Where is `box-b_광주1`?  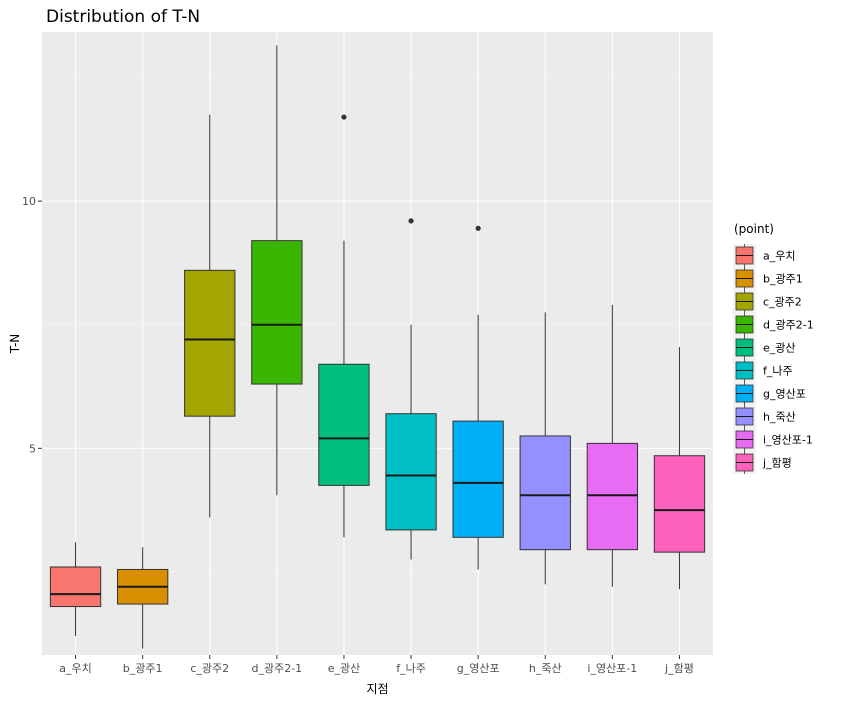 box-b_광주1 is located at coordinates (142, 598).